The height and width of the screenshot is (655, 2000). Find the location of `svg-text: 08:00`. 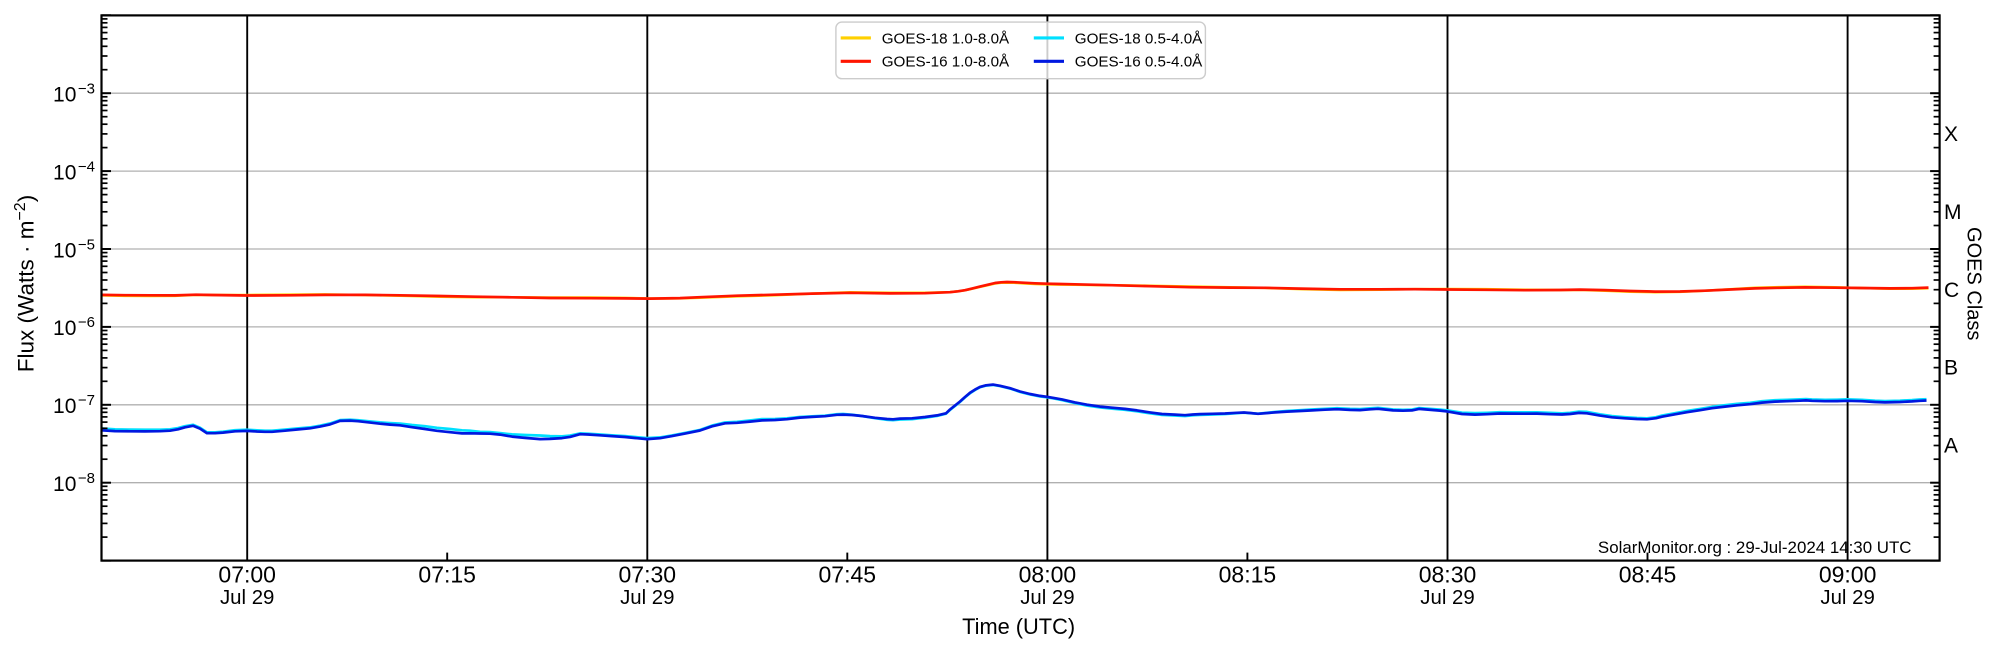

svg-text: 08:00 is located at coordinates (1048, 575).